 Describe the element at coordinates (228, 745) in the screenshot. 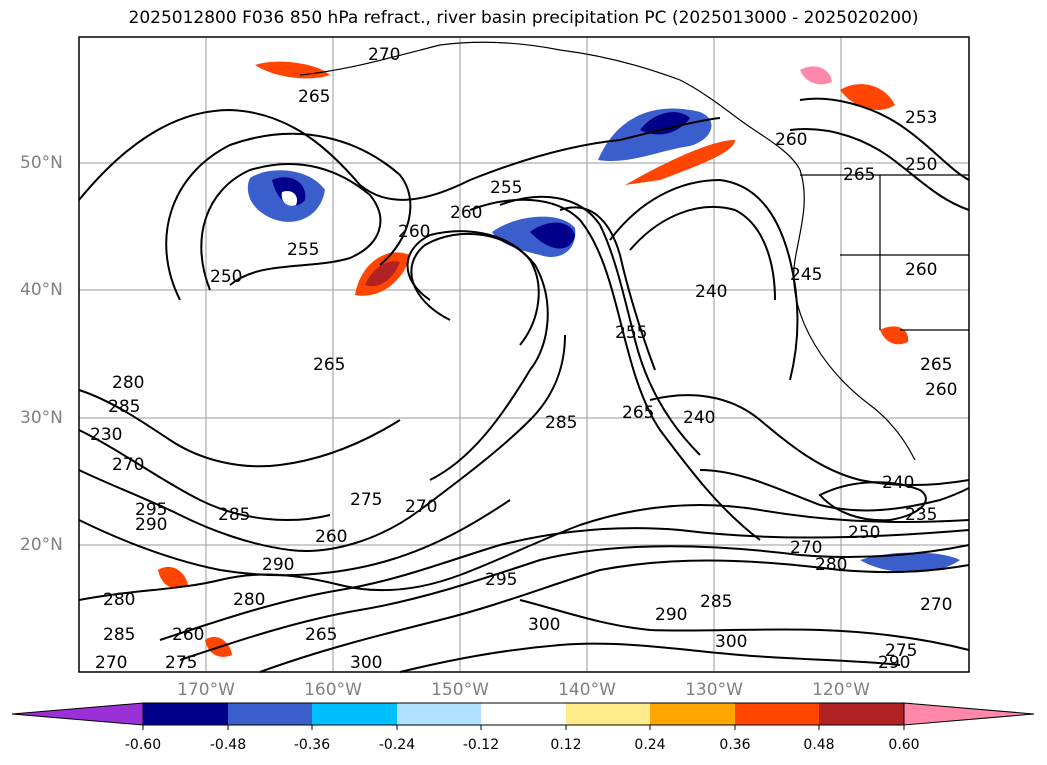

I see `colorbar-tick-label: -0.48` at that location.